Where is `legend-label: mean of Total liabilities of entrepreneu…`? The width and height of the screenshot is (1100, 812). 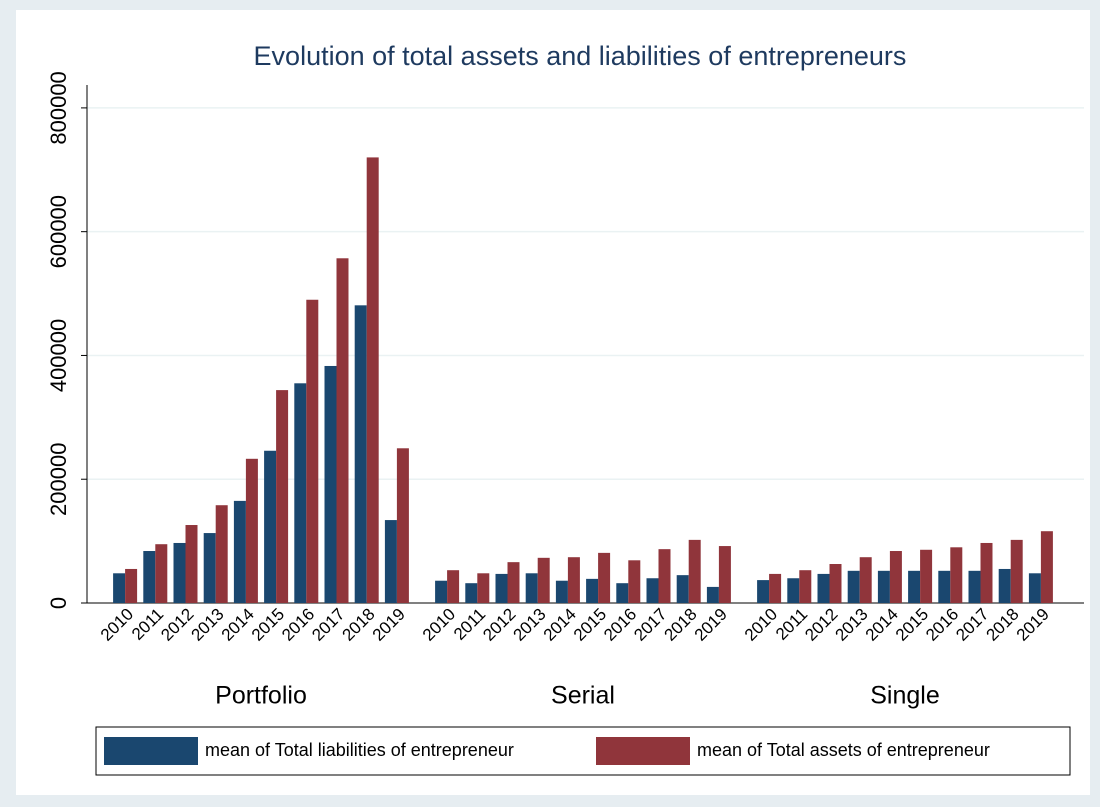 legend-label: mean of Total liabilities of entrepreneu… is located at coordinates (359, 750).